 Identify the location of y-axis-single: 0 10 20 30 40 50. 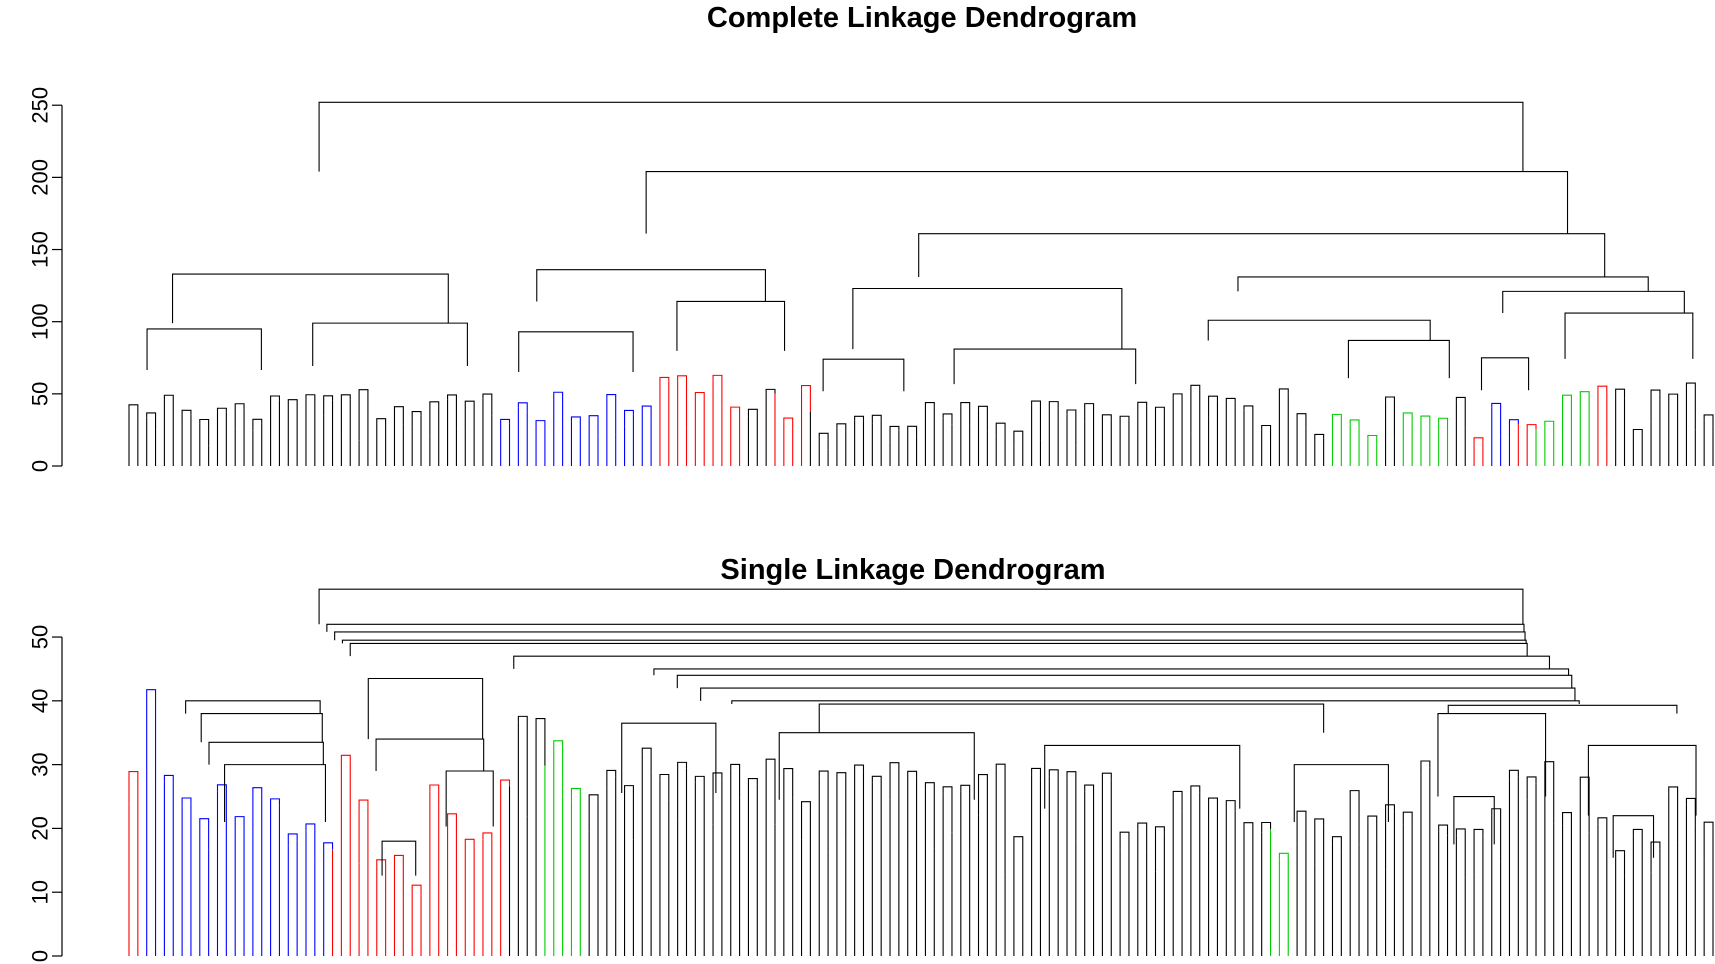
(45, 793).